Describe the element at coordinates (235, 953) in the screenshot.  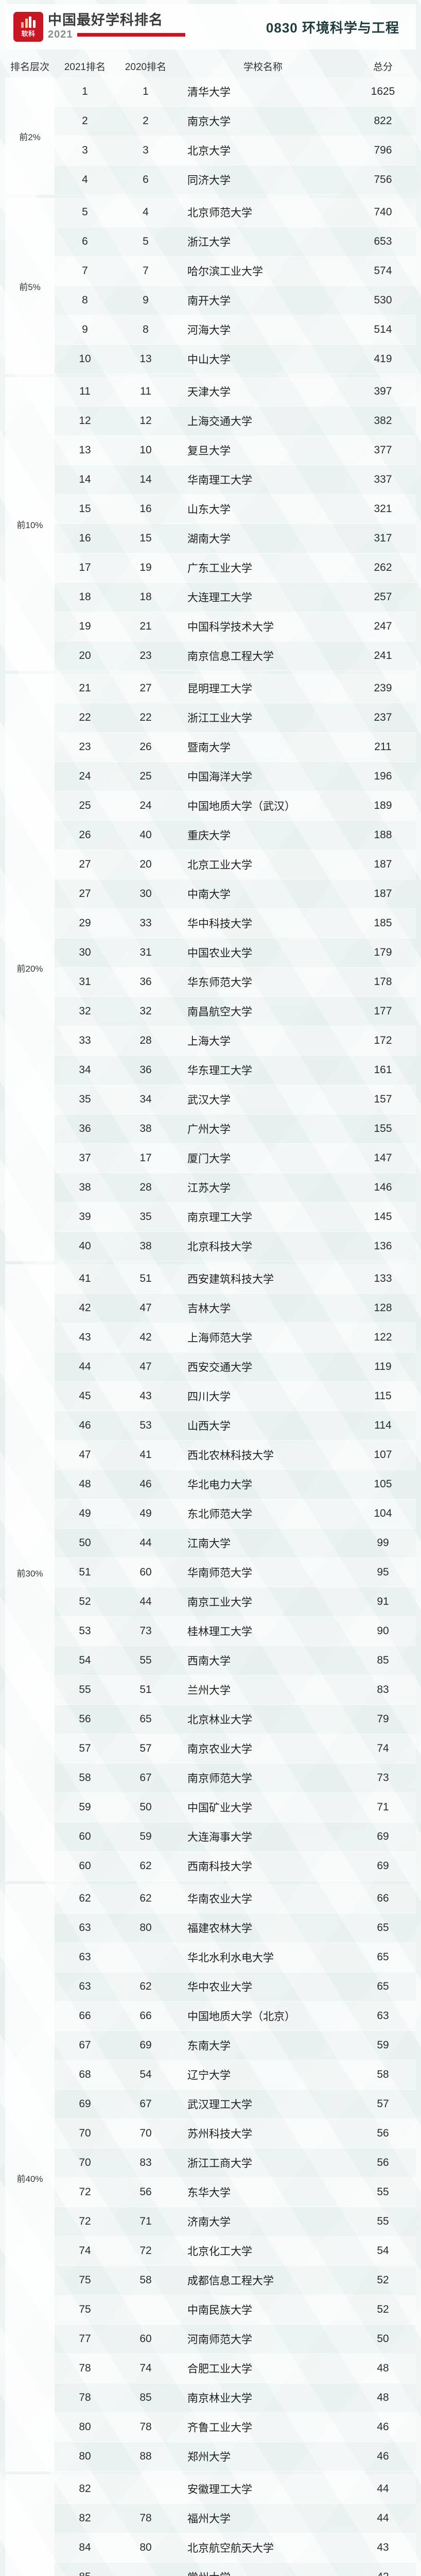
I see `table-row: 30 31 中国农业大学 179` at that location.